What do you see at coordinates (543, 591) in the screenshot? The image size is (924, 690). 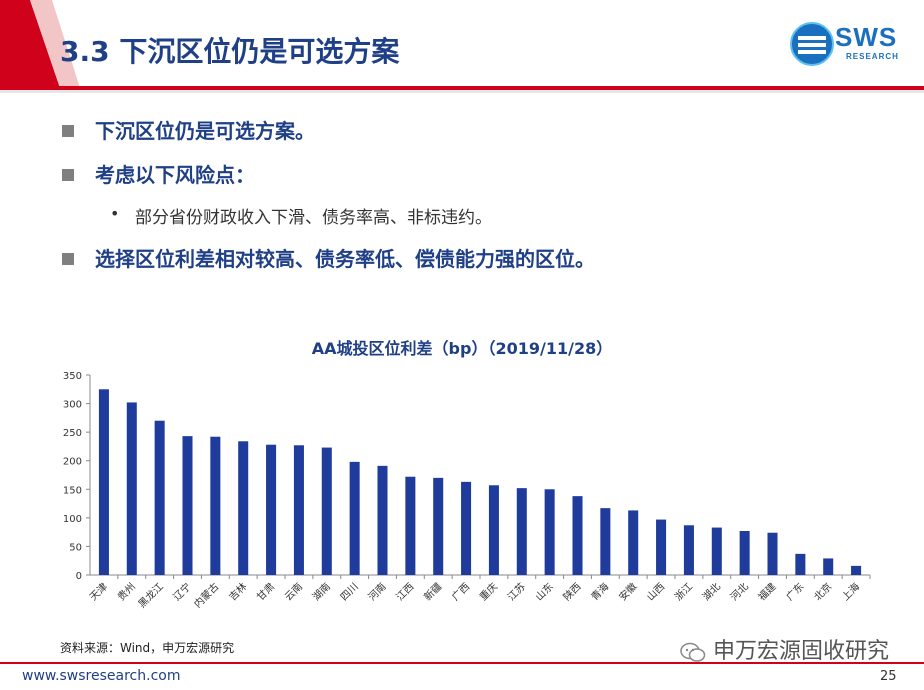 I see `x-tick-label: 山东` at bounding box center [543, 591].